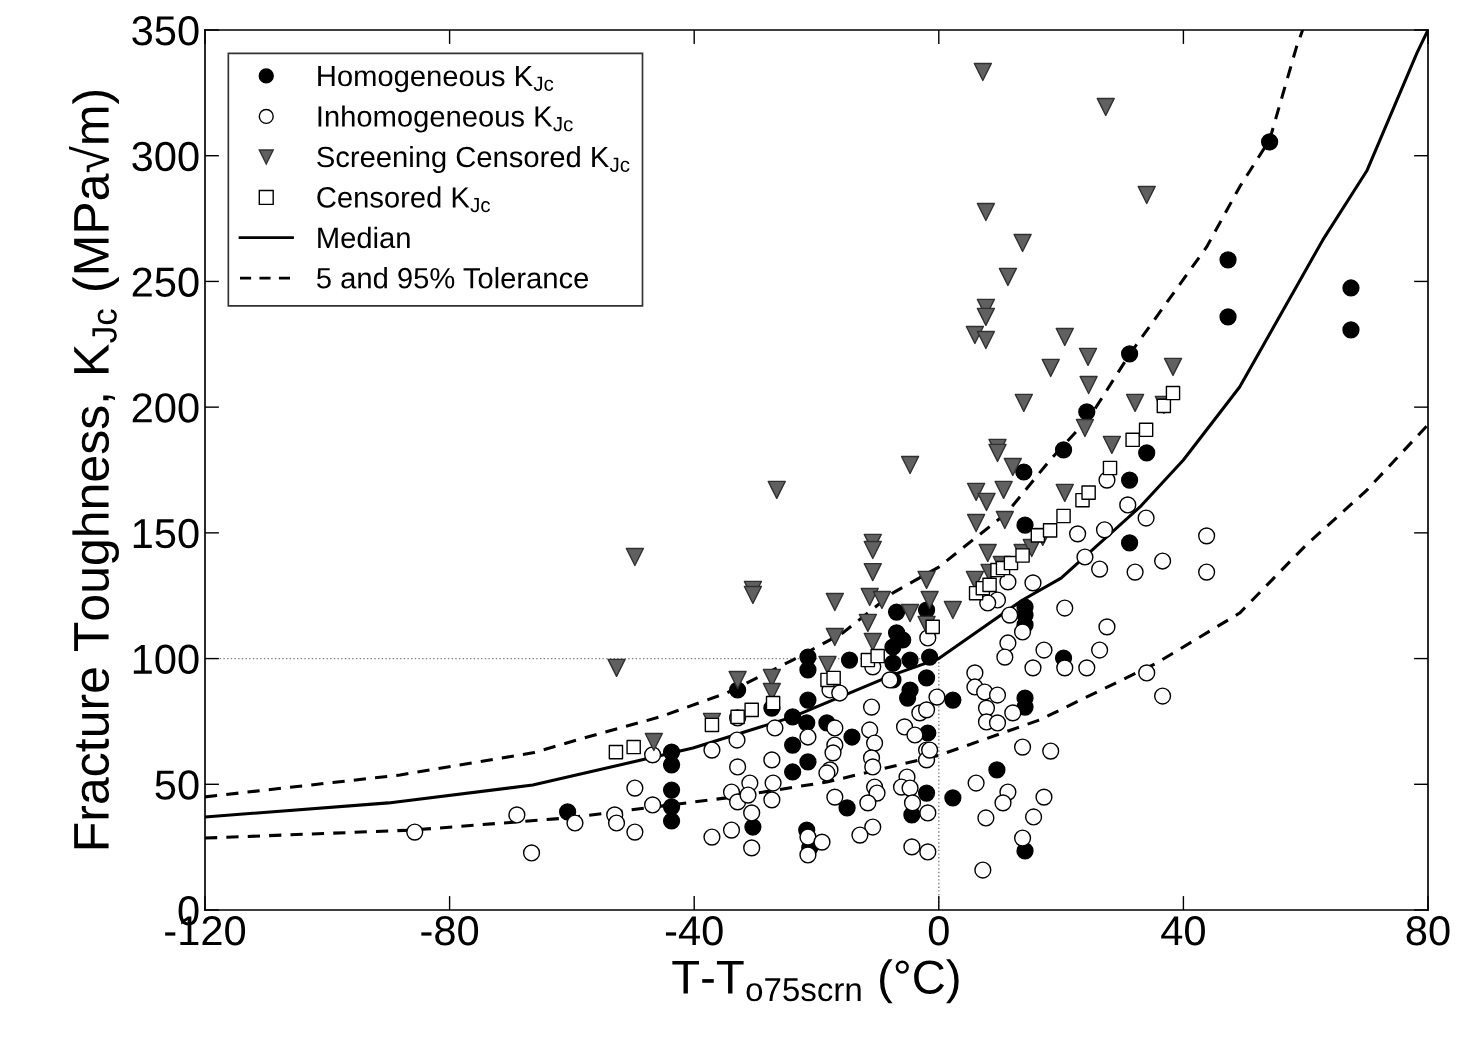 The height and width of the screenshot is (1063, 1460). Describe the element at coordinates (938, 930) in the screenshot. I see `x-tick-label: 0` at that location.